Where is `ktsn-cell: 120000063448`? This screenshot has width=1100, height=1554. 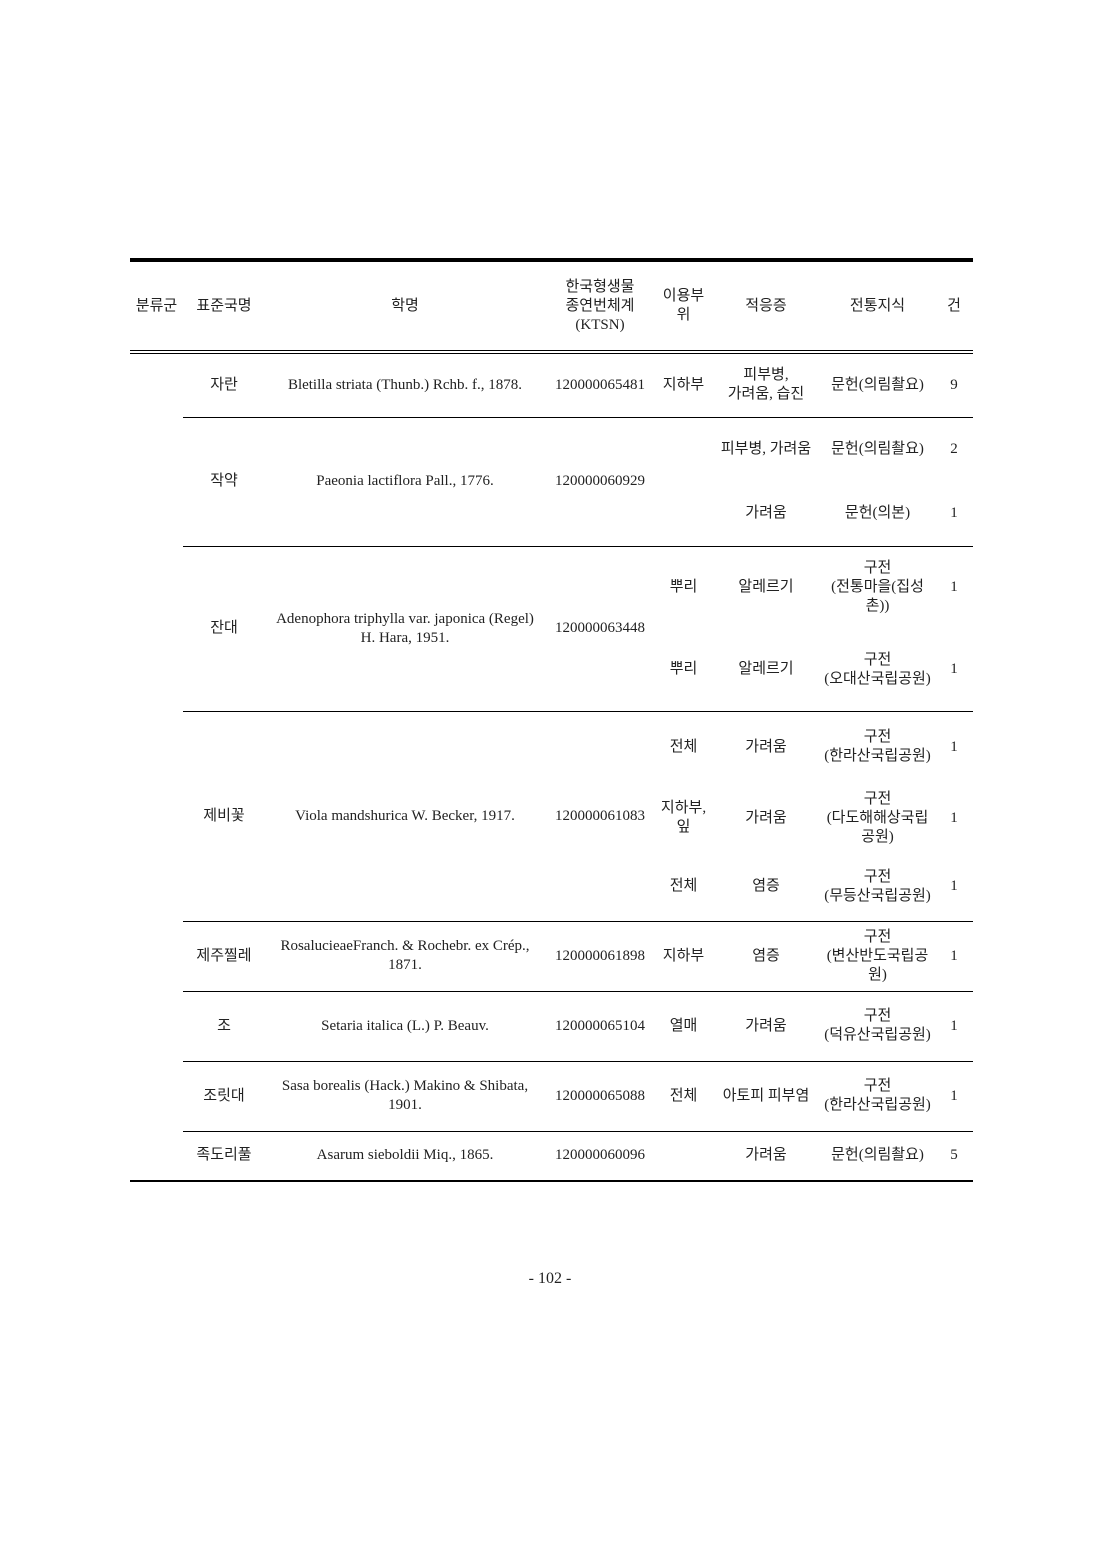
ktsn-cell: 120000063448 is located at coordinates (600, 628).